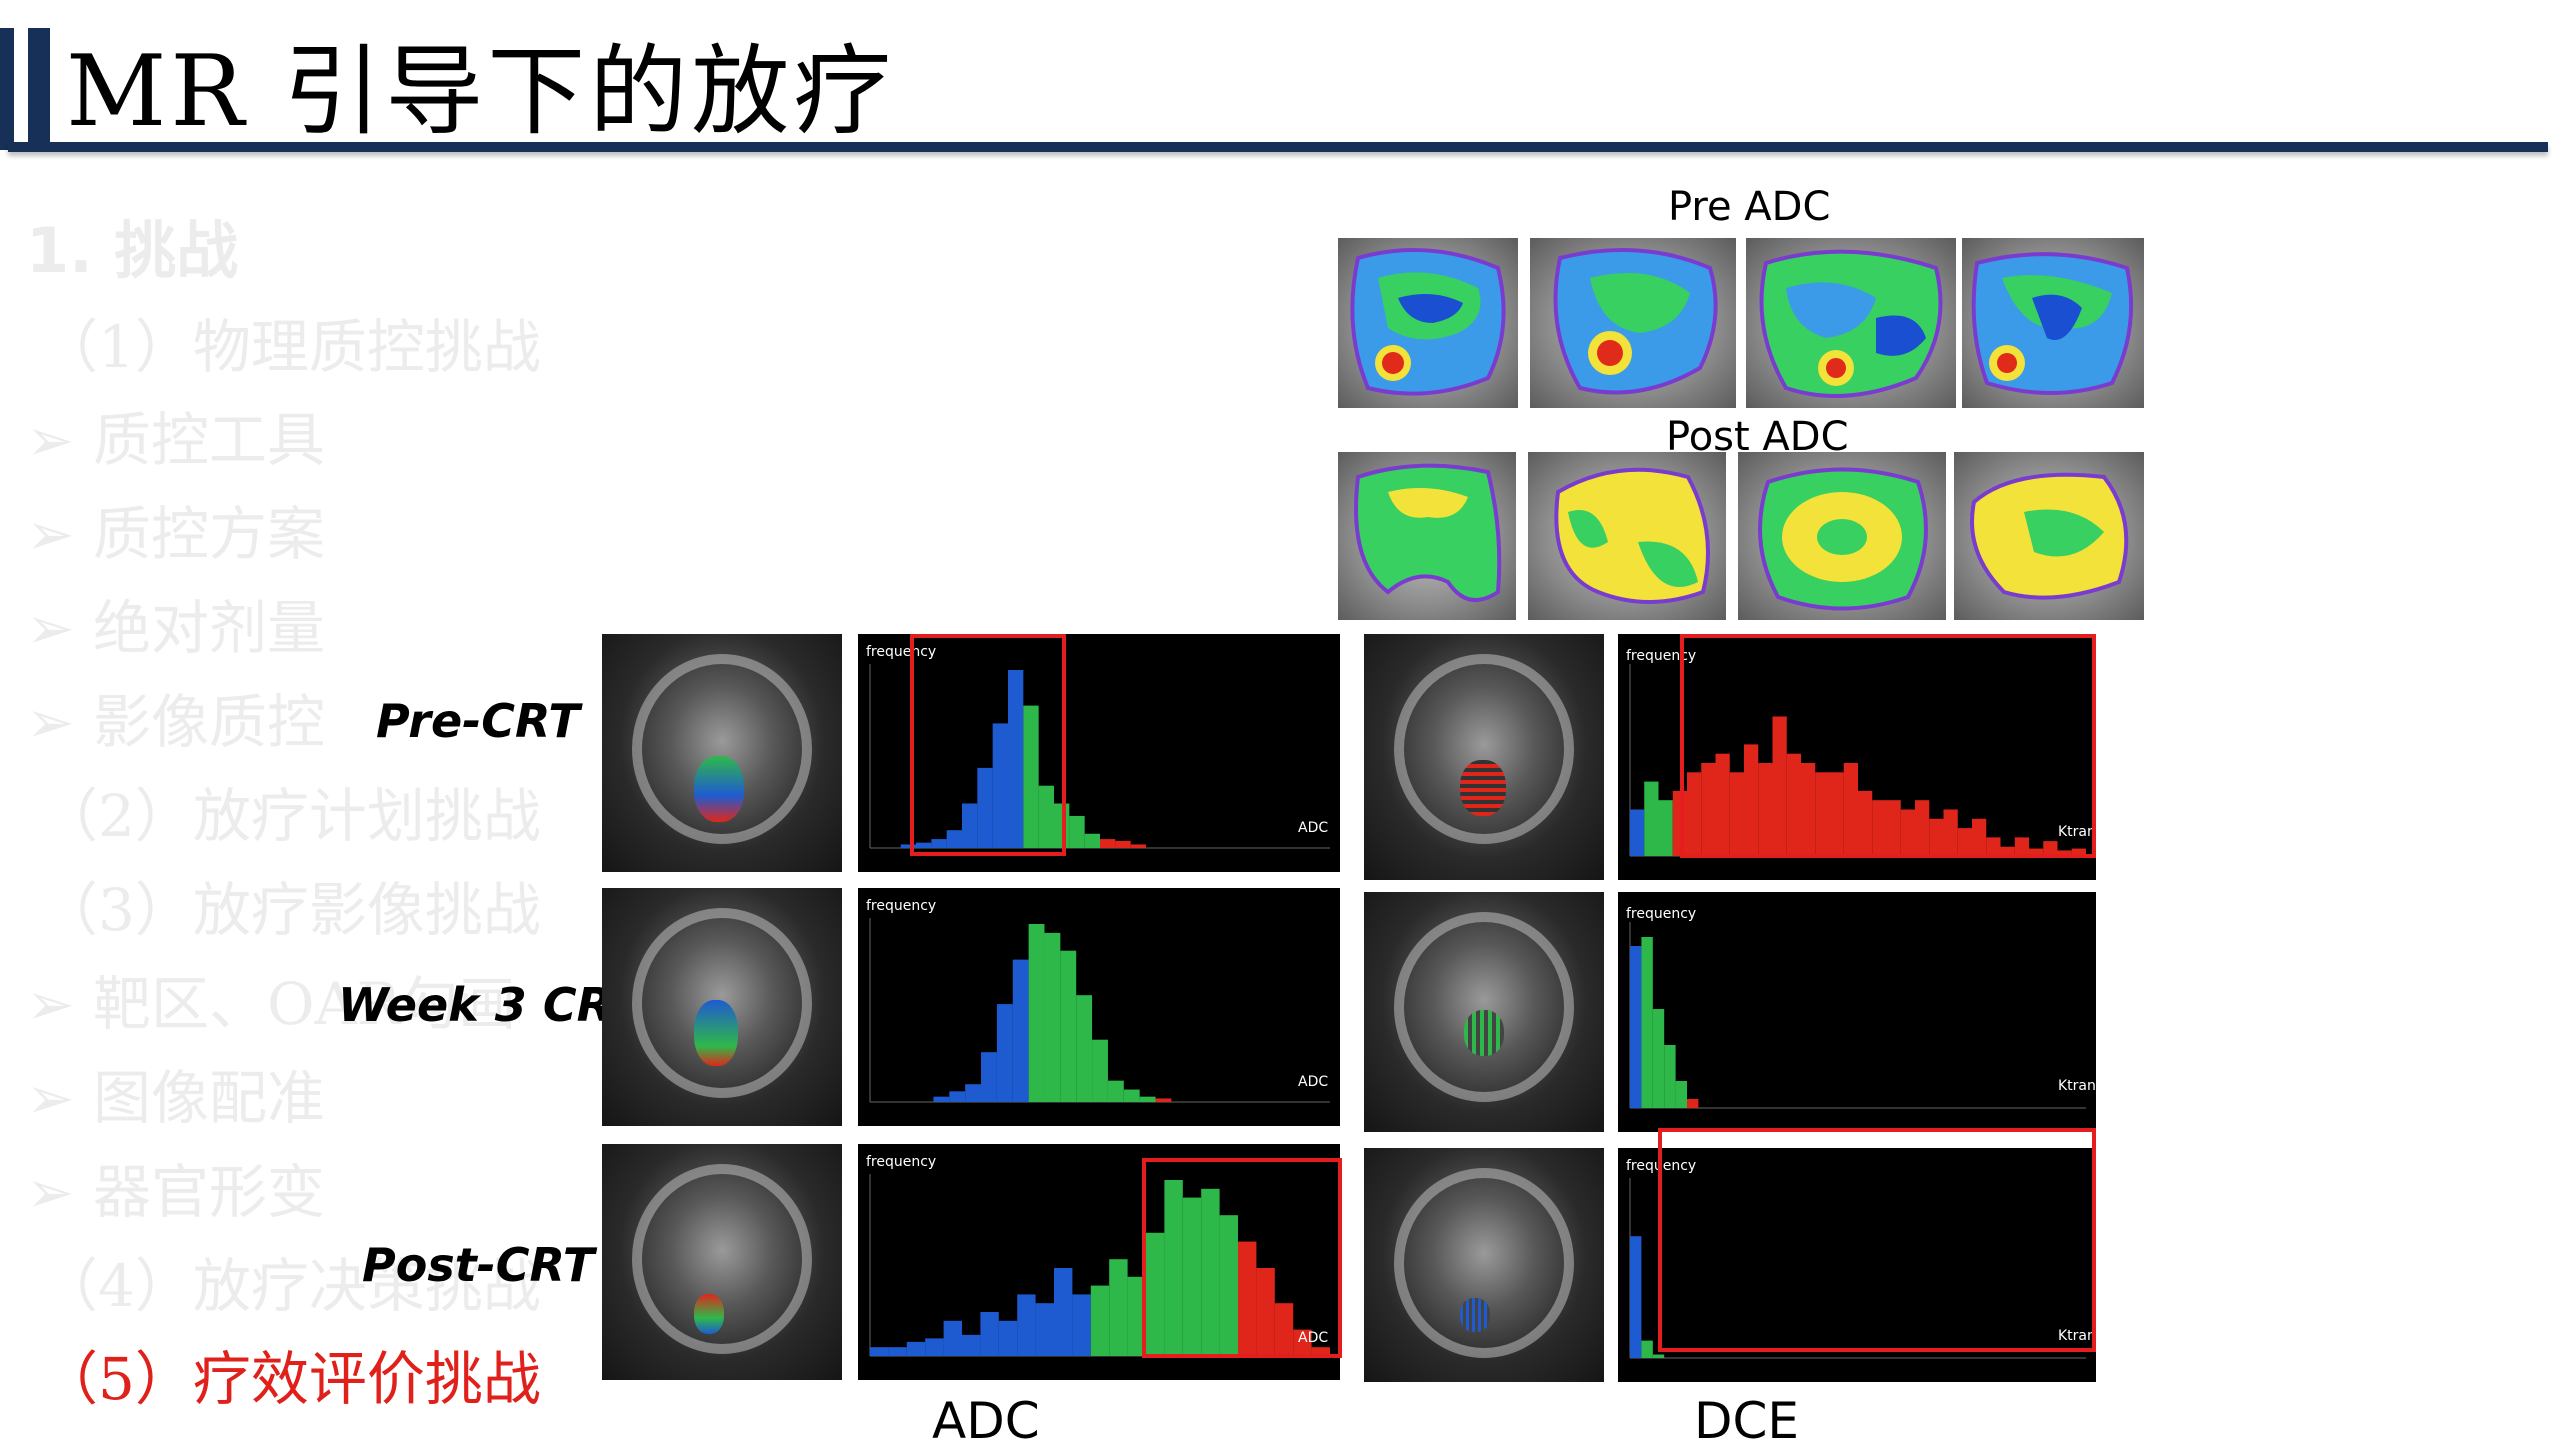 This screenshot has height=1450, width=2560. What do you see at coordinates (478, 721) in the screenshot?
I see `row-label: Pre-CRT` at bounding box center [478, 721].